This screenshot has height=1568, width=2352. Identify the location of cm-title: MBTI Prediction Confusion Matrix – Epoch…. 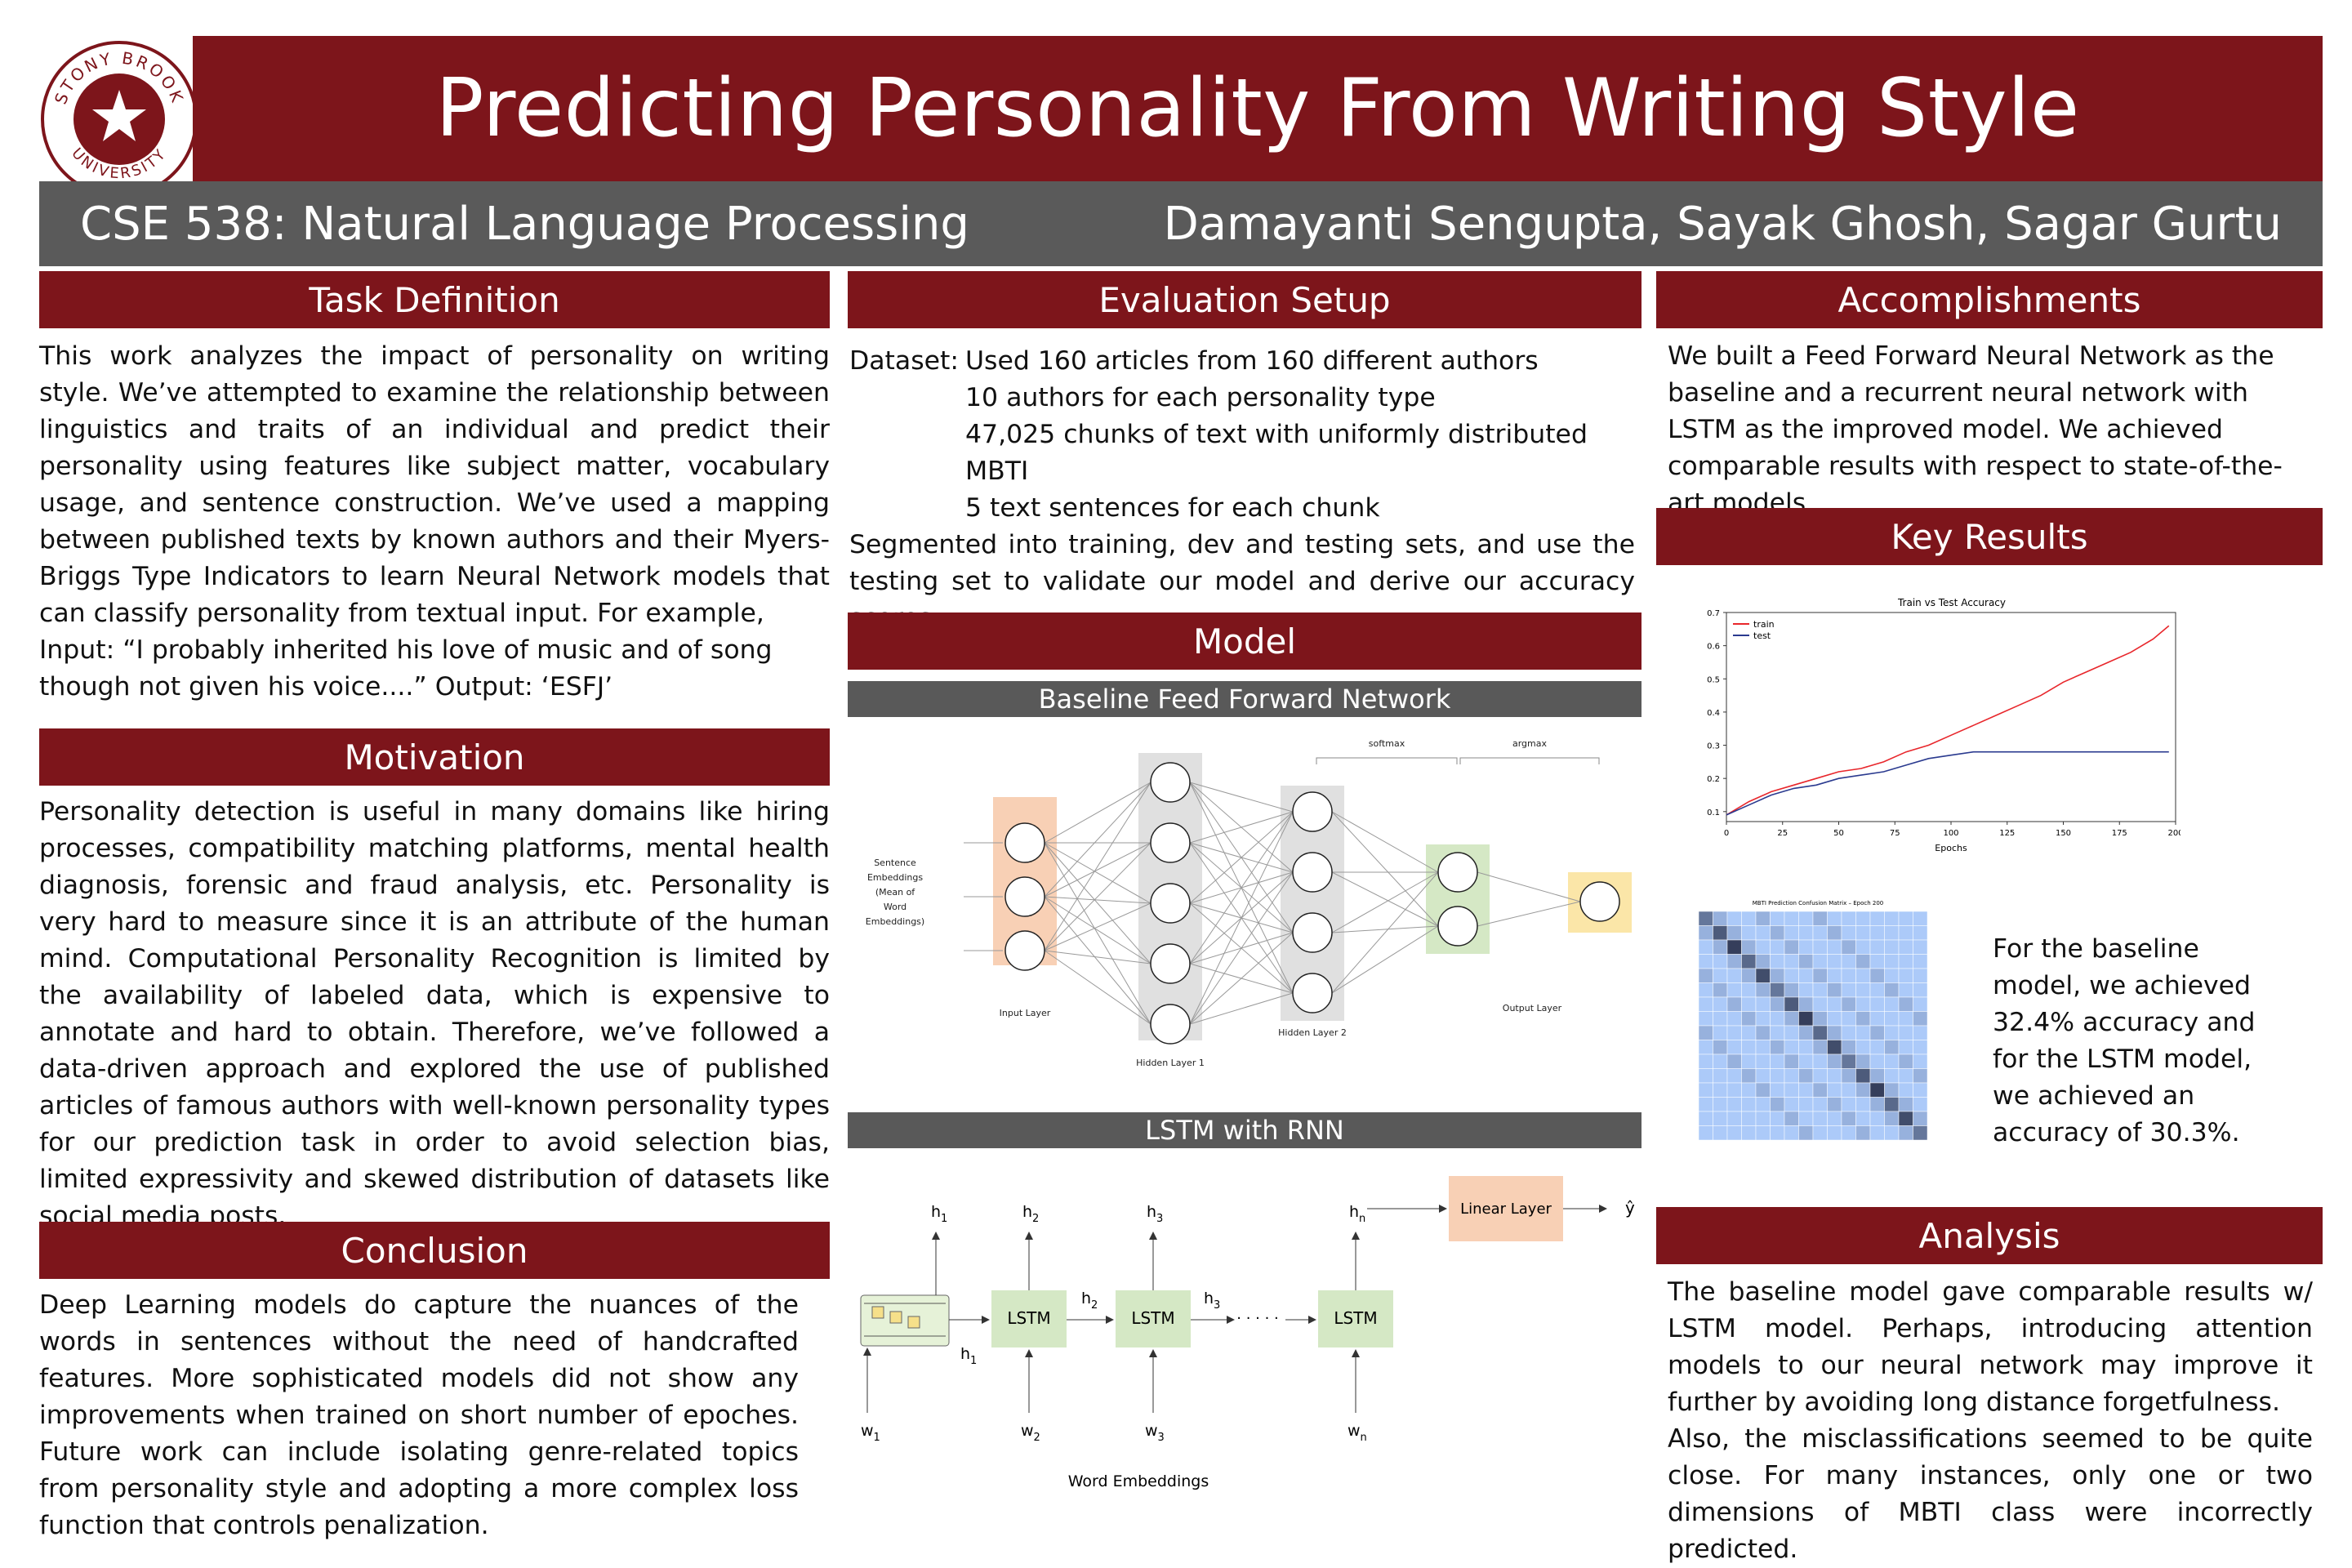
(1818, 903).